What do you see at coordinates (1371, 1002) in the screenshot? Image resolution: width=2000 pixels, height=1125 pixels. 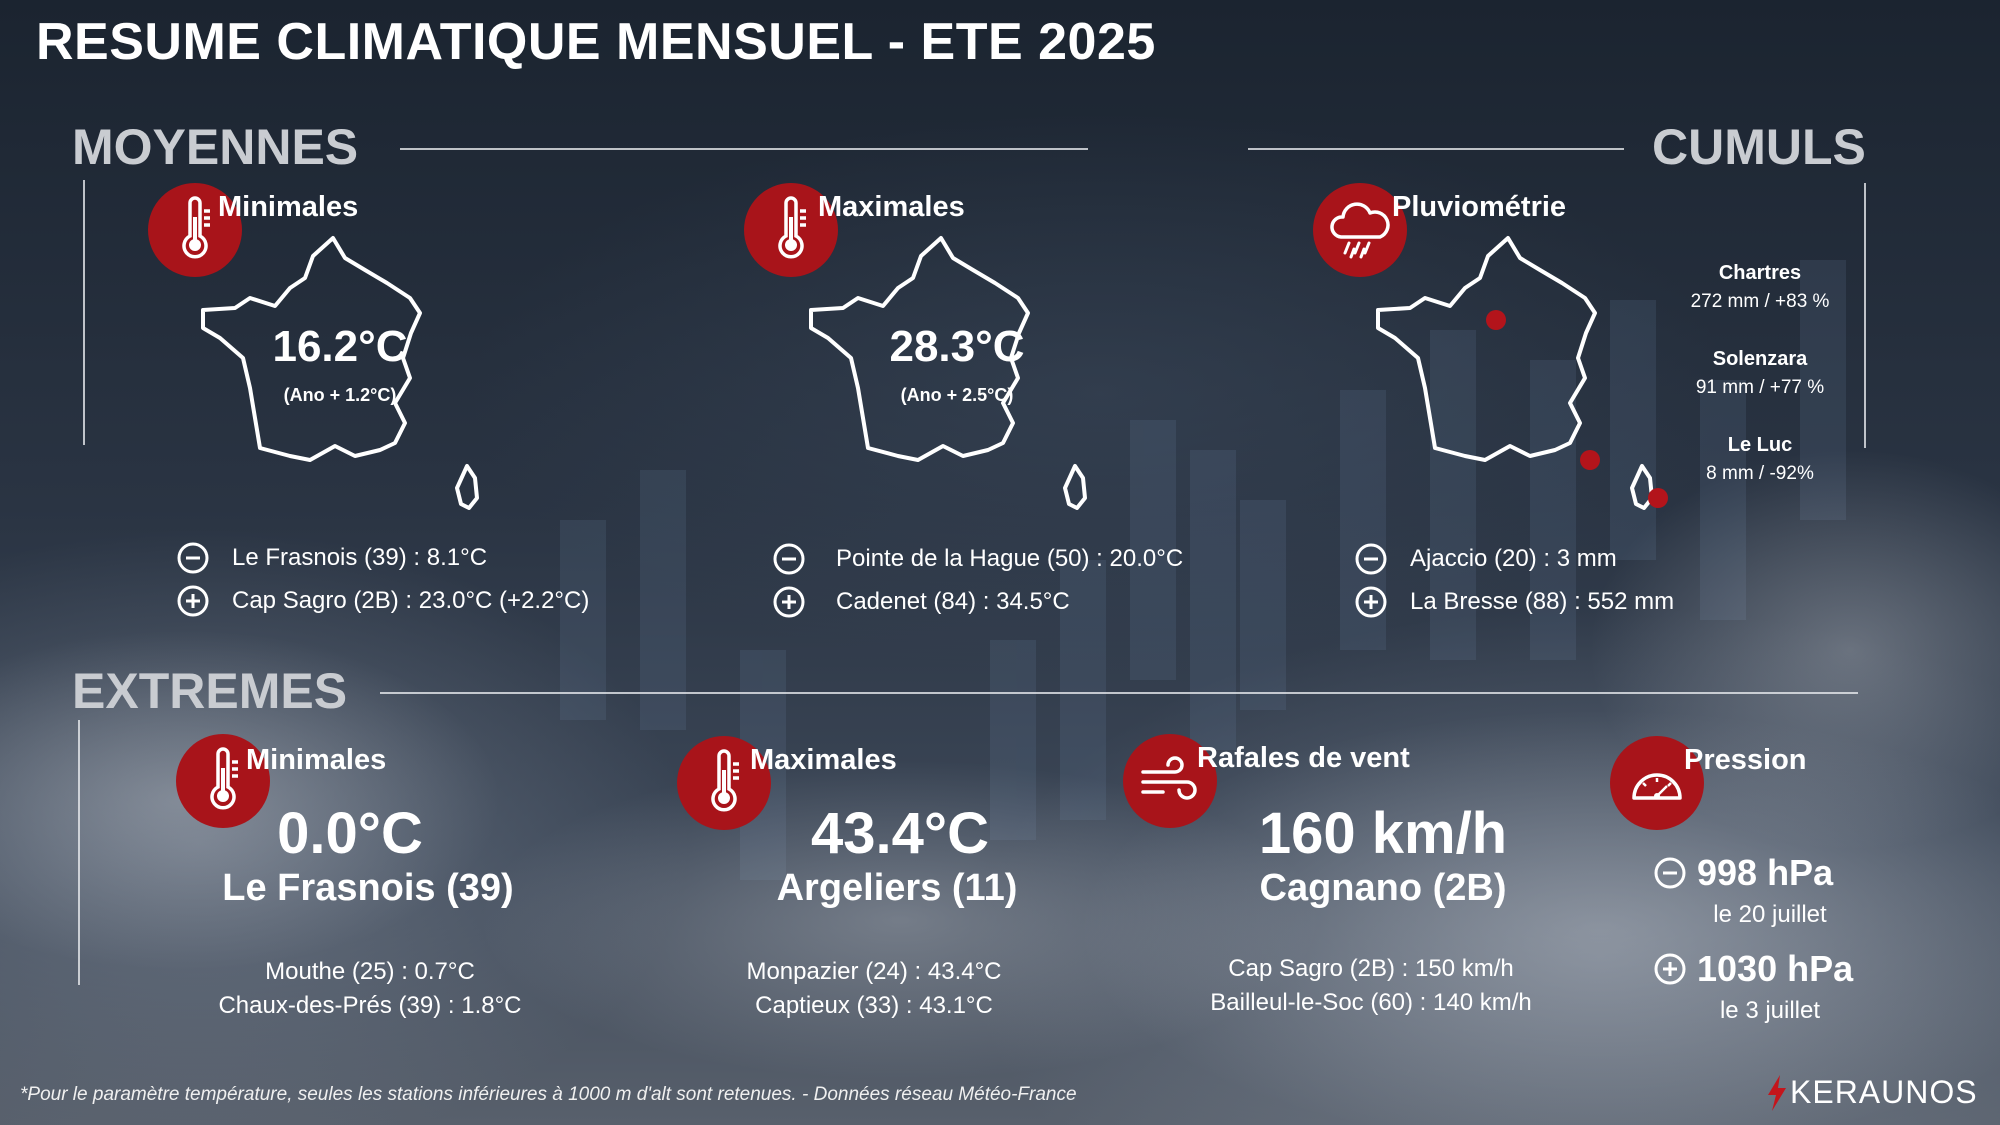 I see `extreme-other: Bailleul-le-Soc (60) : 140 km/h` at bounding box center [1371, 1002].